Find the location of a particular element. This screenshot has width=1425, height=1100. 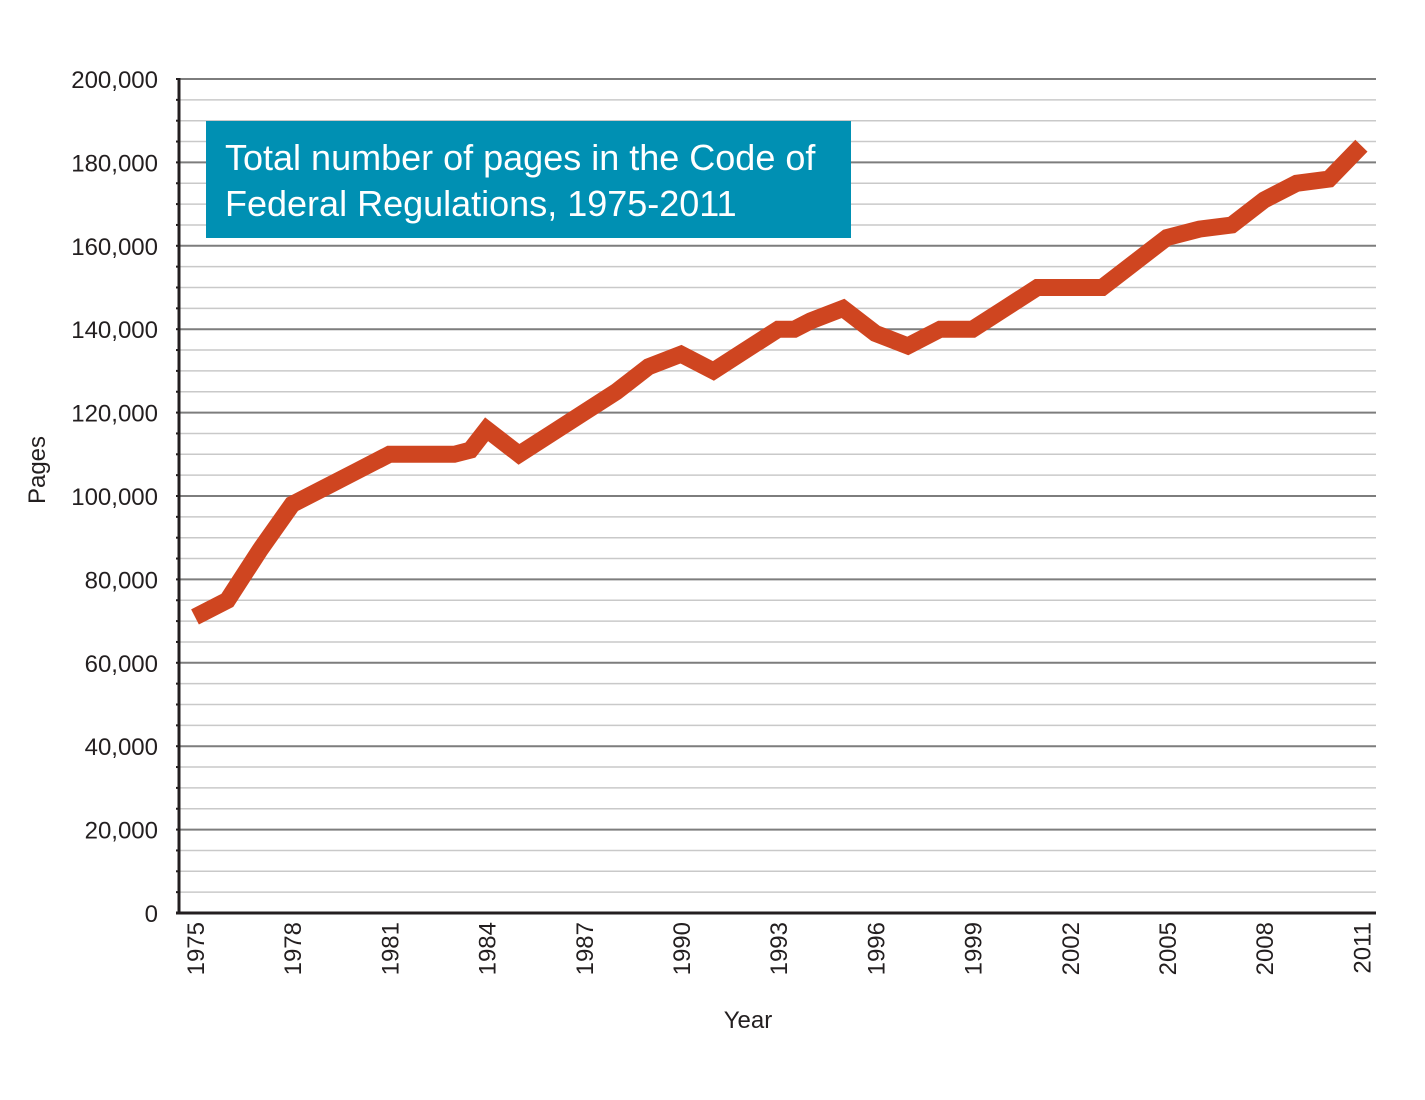

x-tick-label: 2011 is located at coordinates (1362, 948).